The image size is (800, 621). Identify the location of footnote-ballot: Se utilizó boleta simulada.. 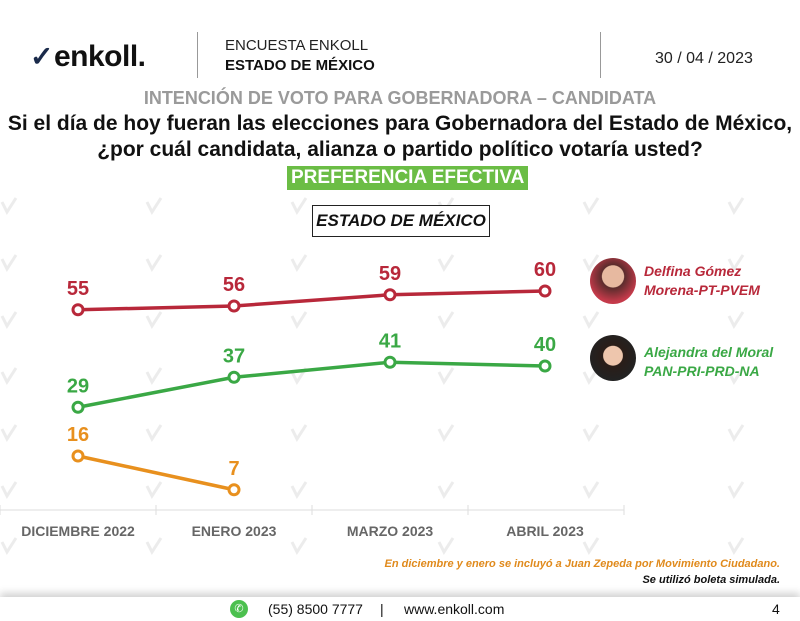
(711, 580).